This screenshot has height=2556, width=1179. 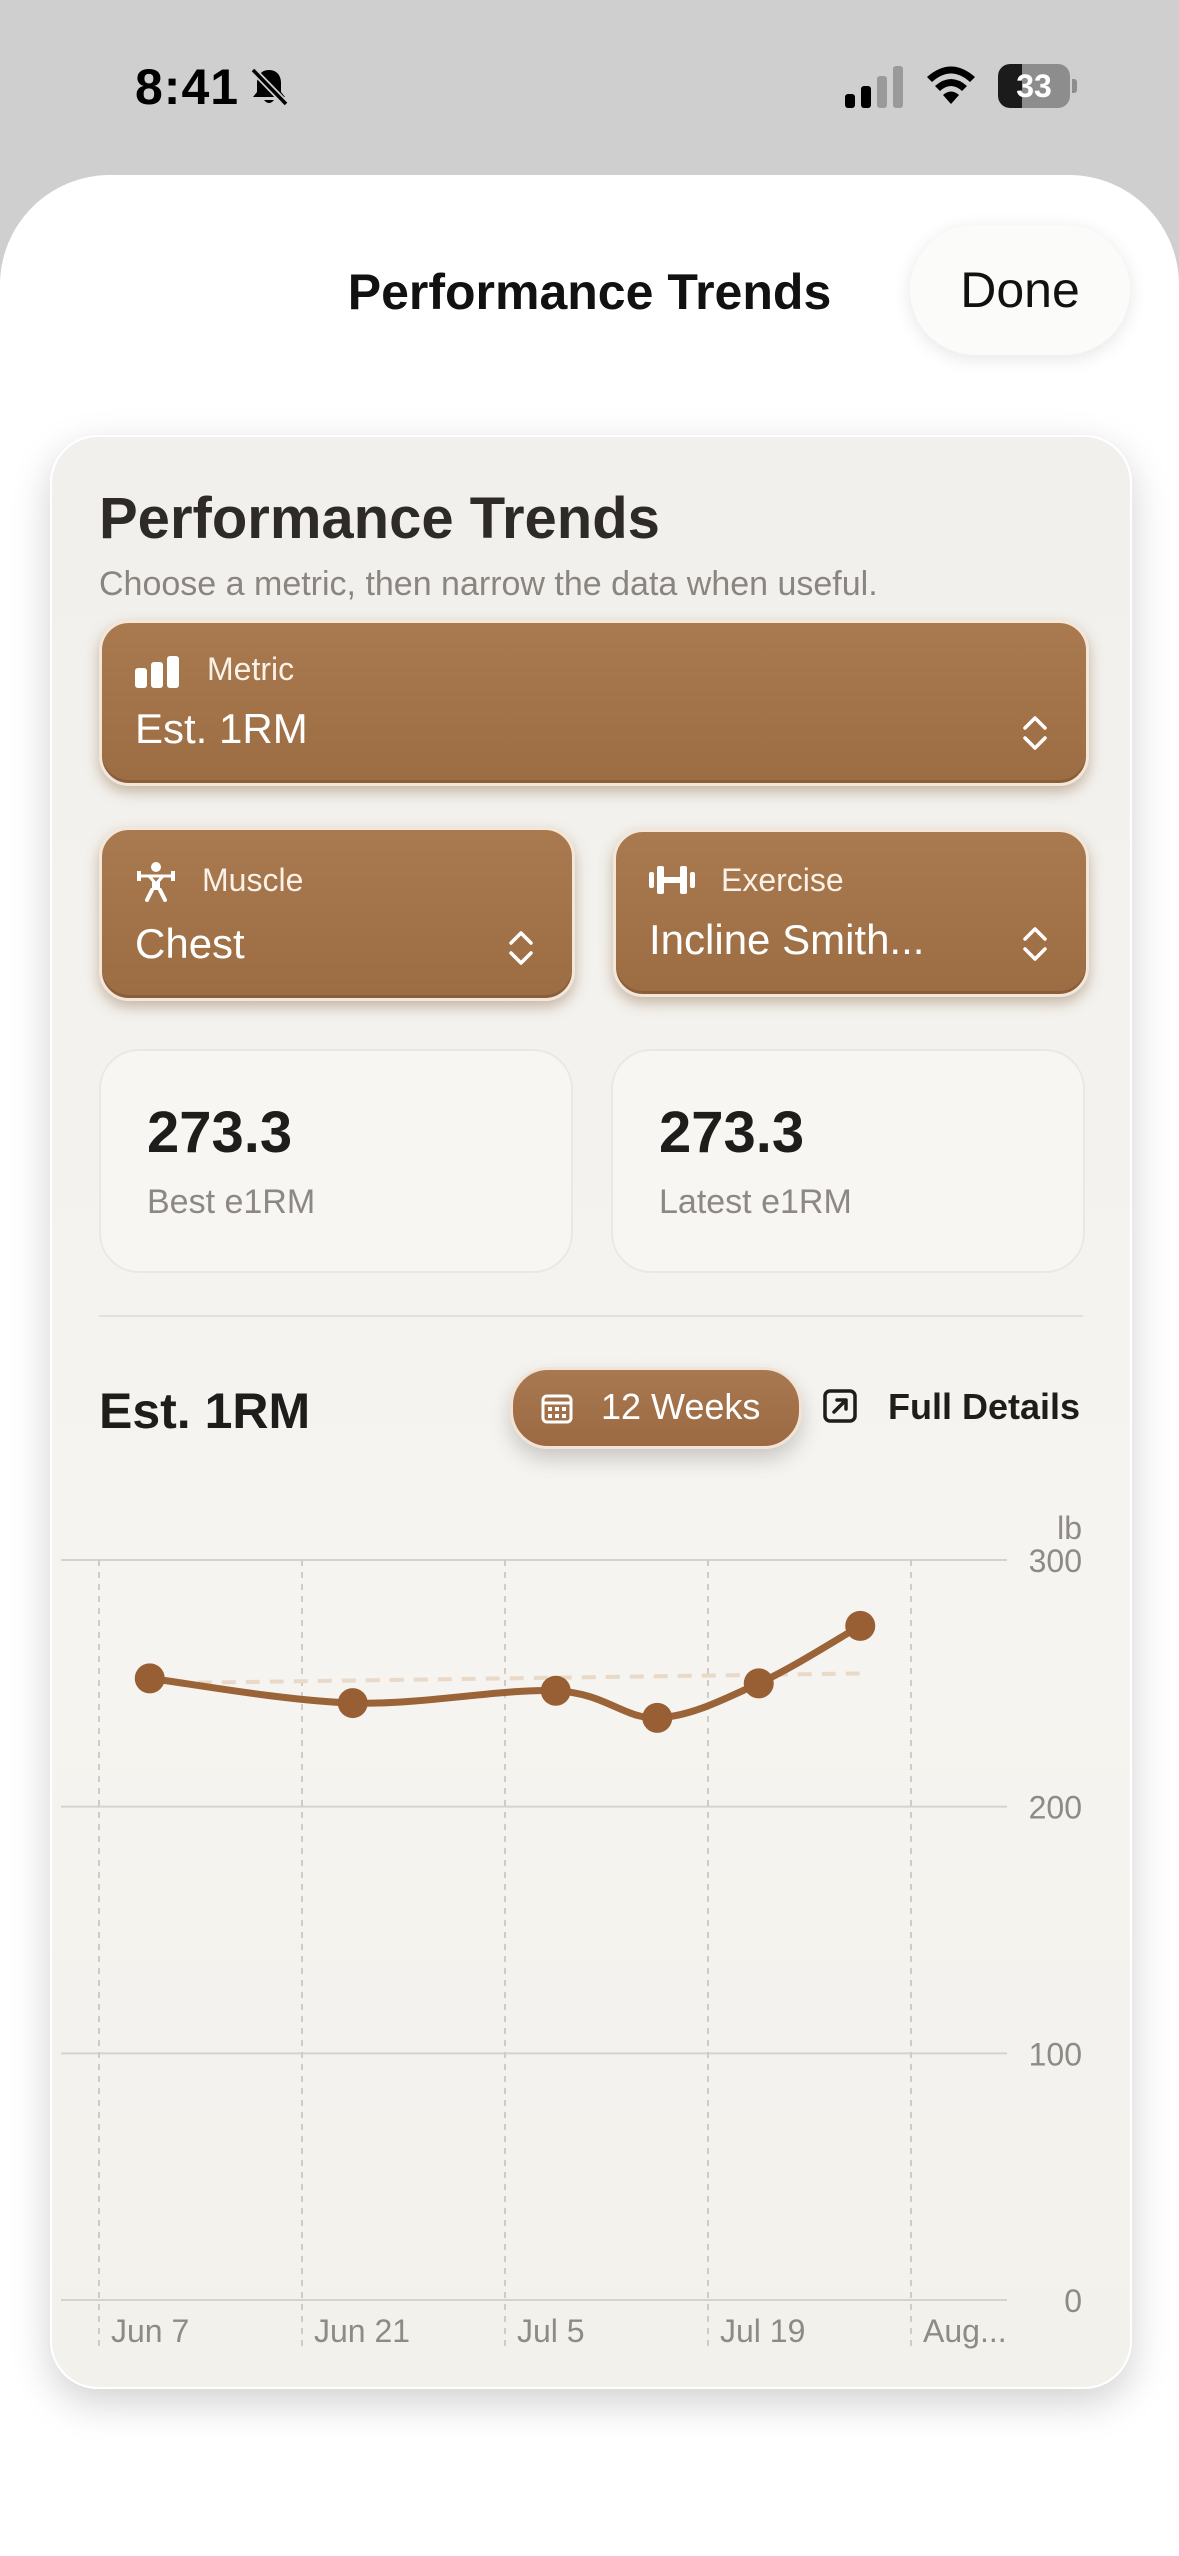 What do you see at coordinates (150, 2331) in the screenshot?
I see `x-tick-label: Jun 7` at bounding box center [150, 2331].